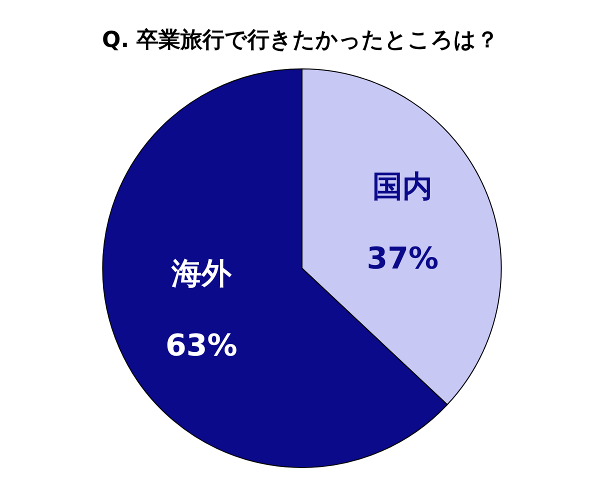 Image resolution: width=600 pixels, height=498 pixels. Describe the element at coordinates (201, 274) in the screenshot. I see `slice-label: 海外` at that location.